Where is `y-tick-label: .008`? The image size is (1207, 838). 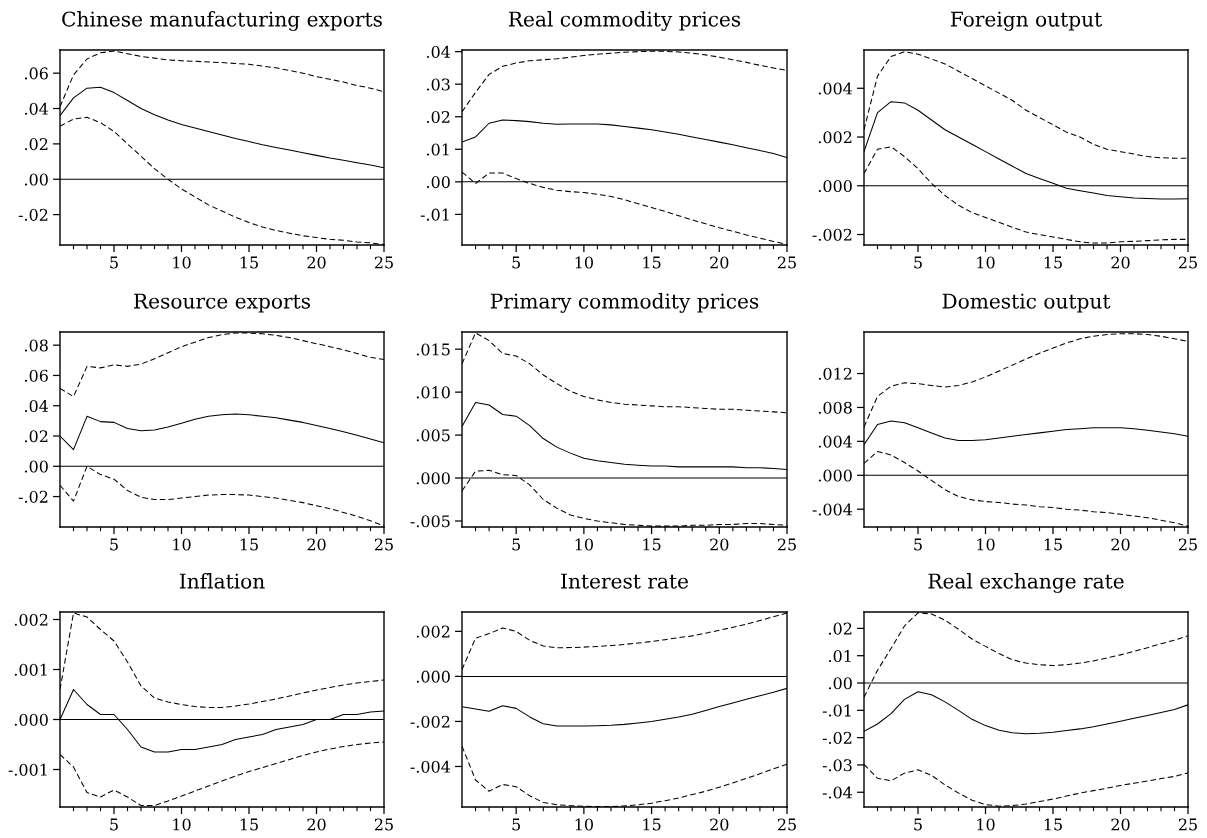
y-tick-label: .008 is located at coordinates (835, 407).